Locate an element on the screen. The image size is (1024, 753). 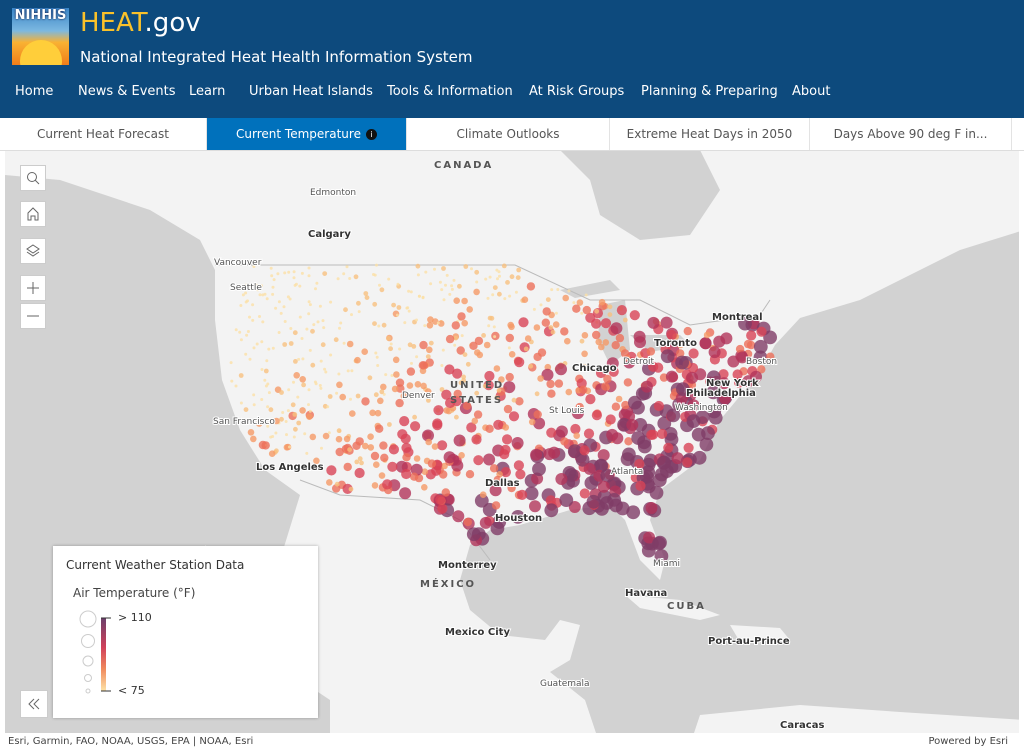
search-button is located at coordinates (33, 178).